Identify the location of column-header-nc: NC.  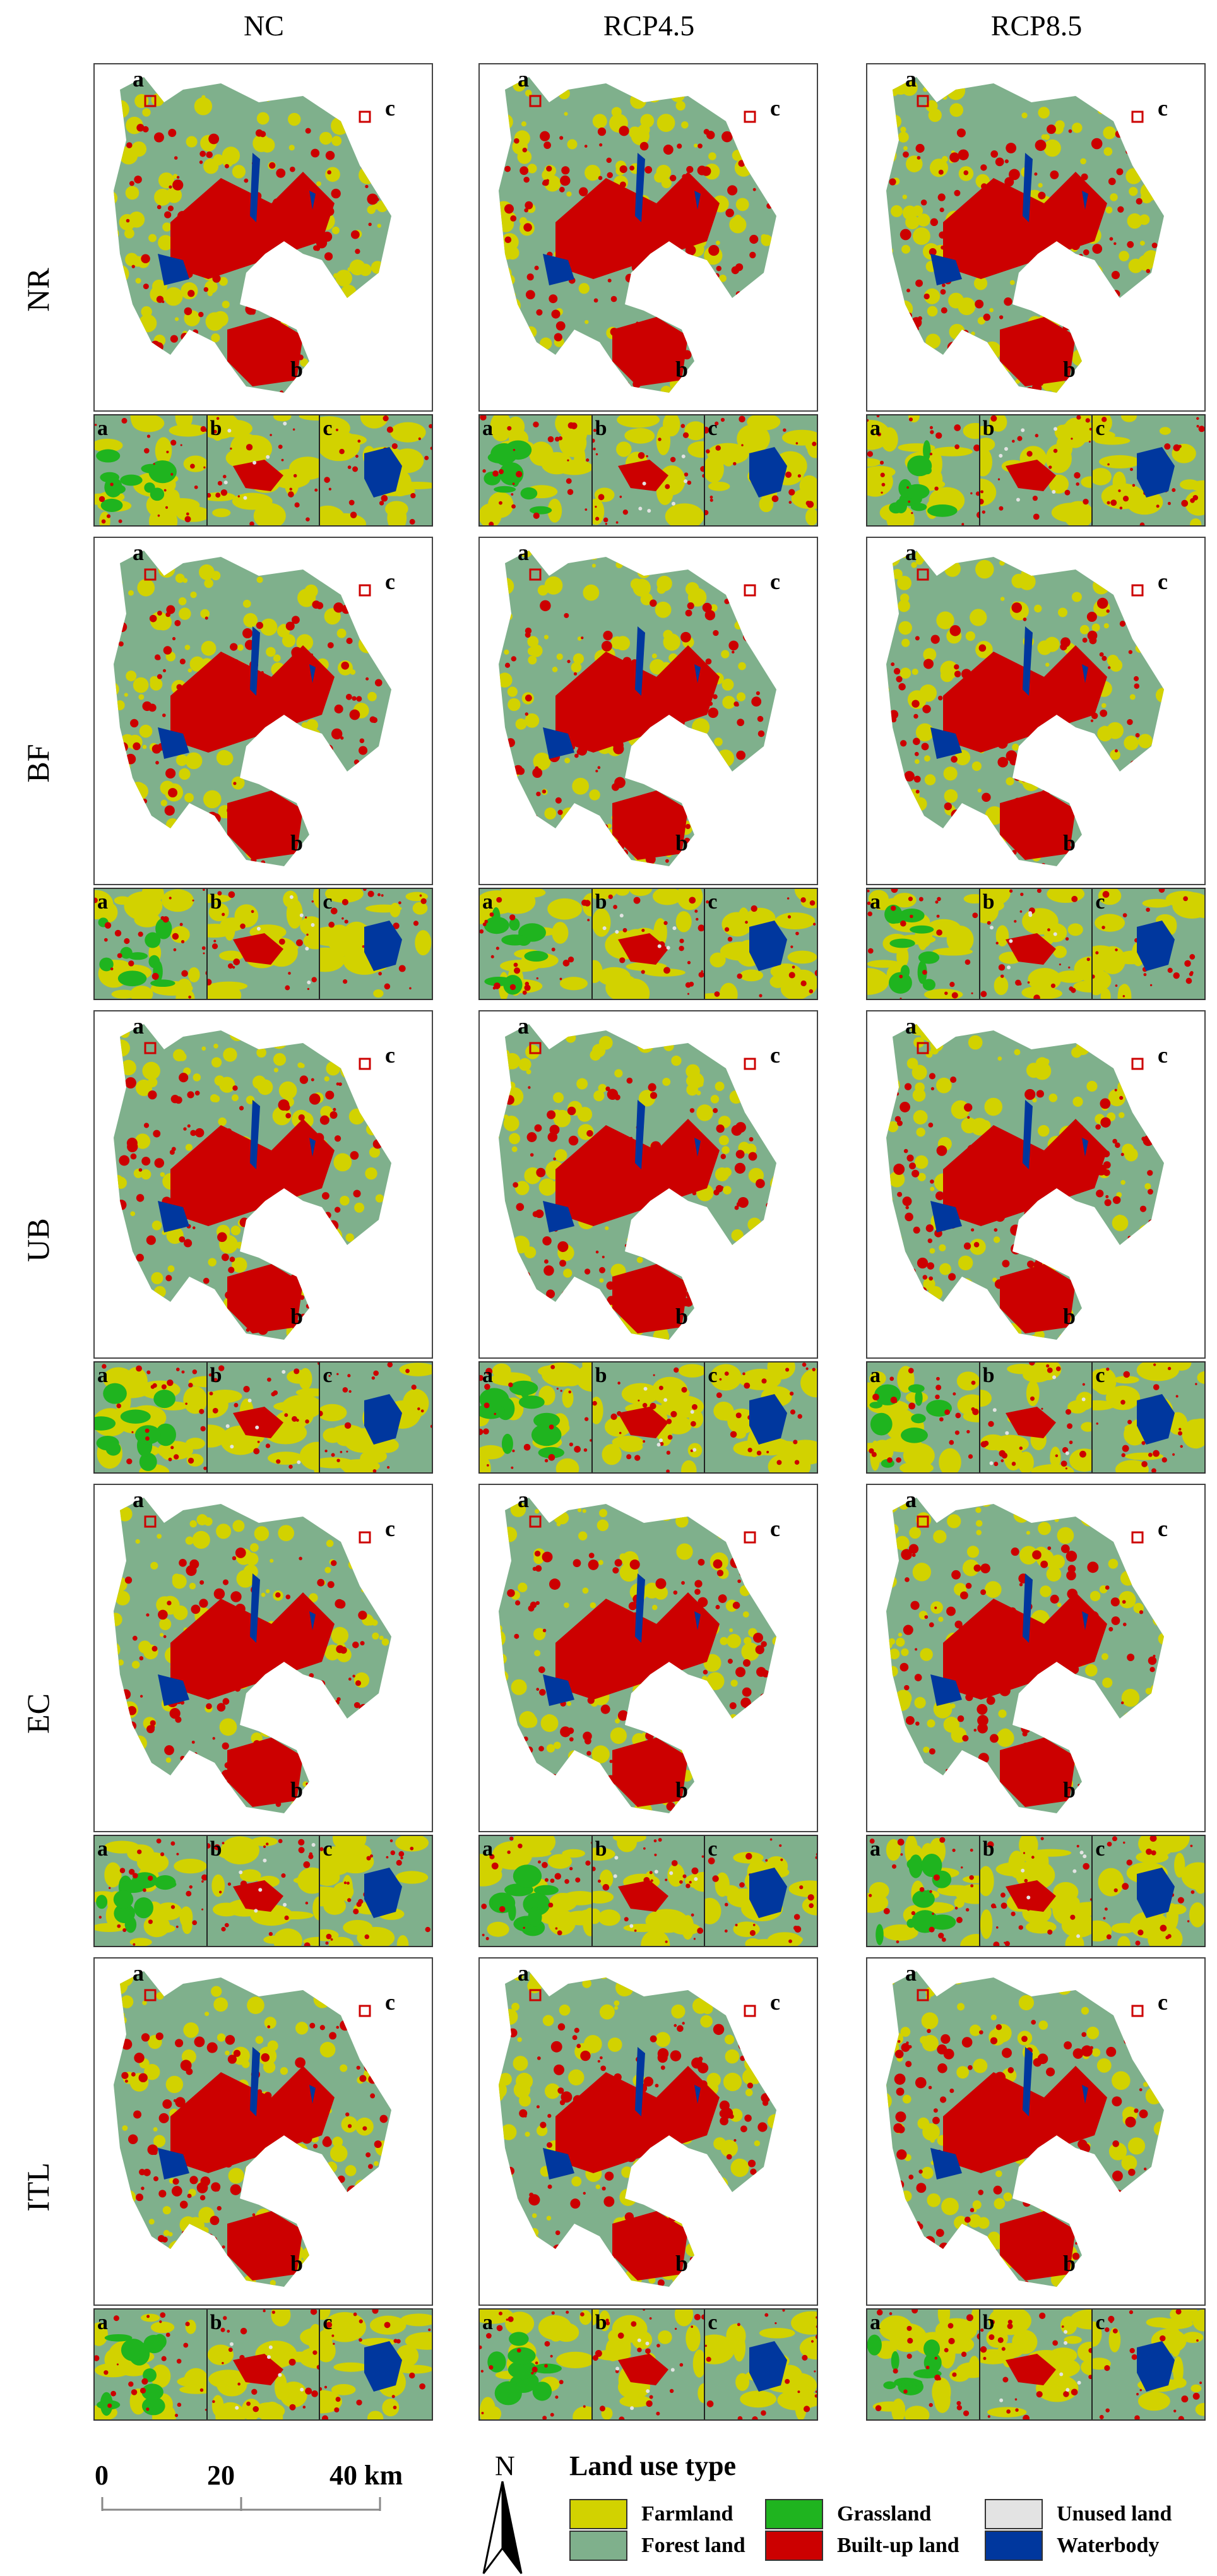
(263, 25).